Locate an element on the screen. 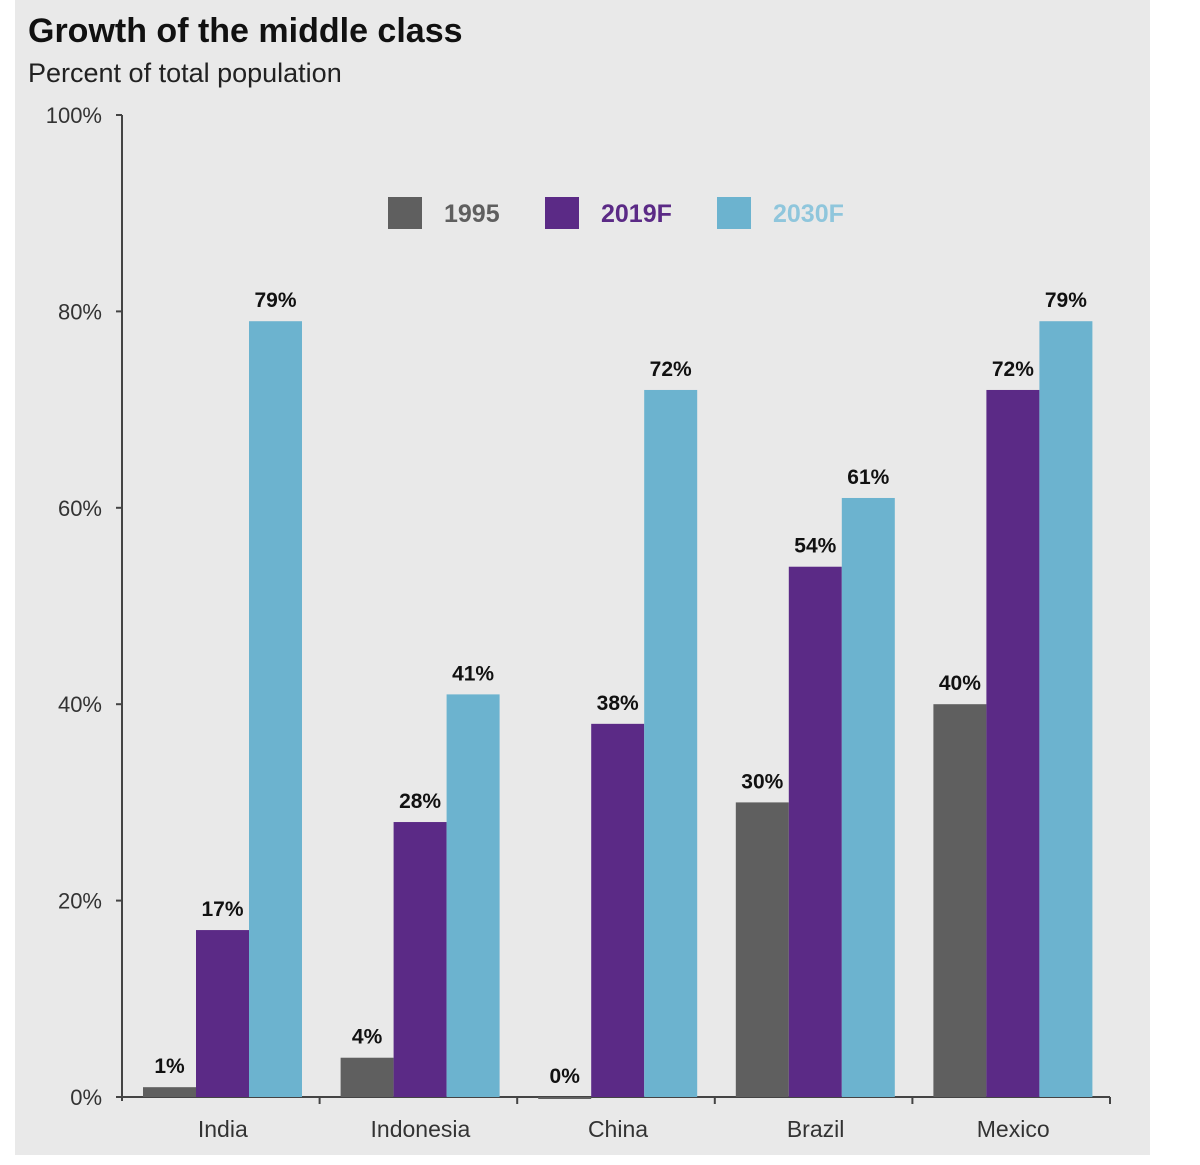 The width and height of the screenshot is (1200, 1165). data-label: 61% is located at coordinates (868, 477).